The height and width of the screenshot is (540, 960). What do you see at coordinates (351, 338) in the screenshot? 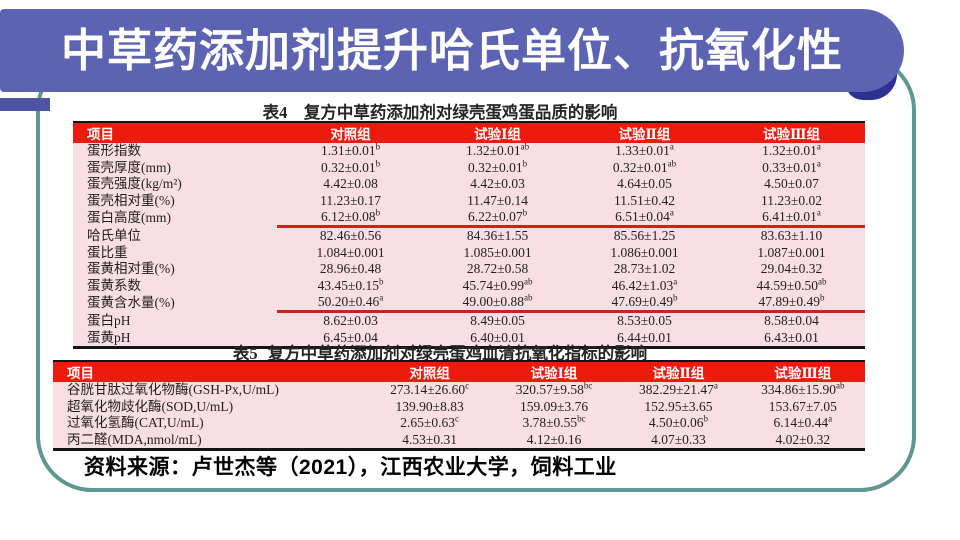
I see `table-cell: 6.45±0.04` at bounding box center [351, 338].